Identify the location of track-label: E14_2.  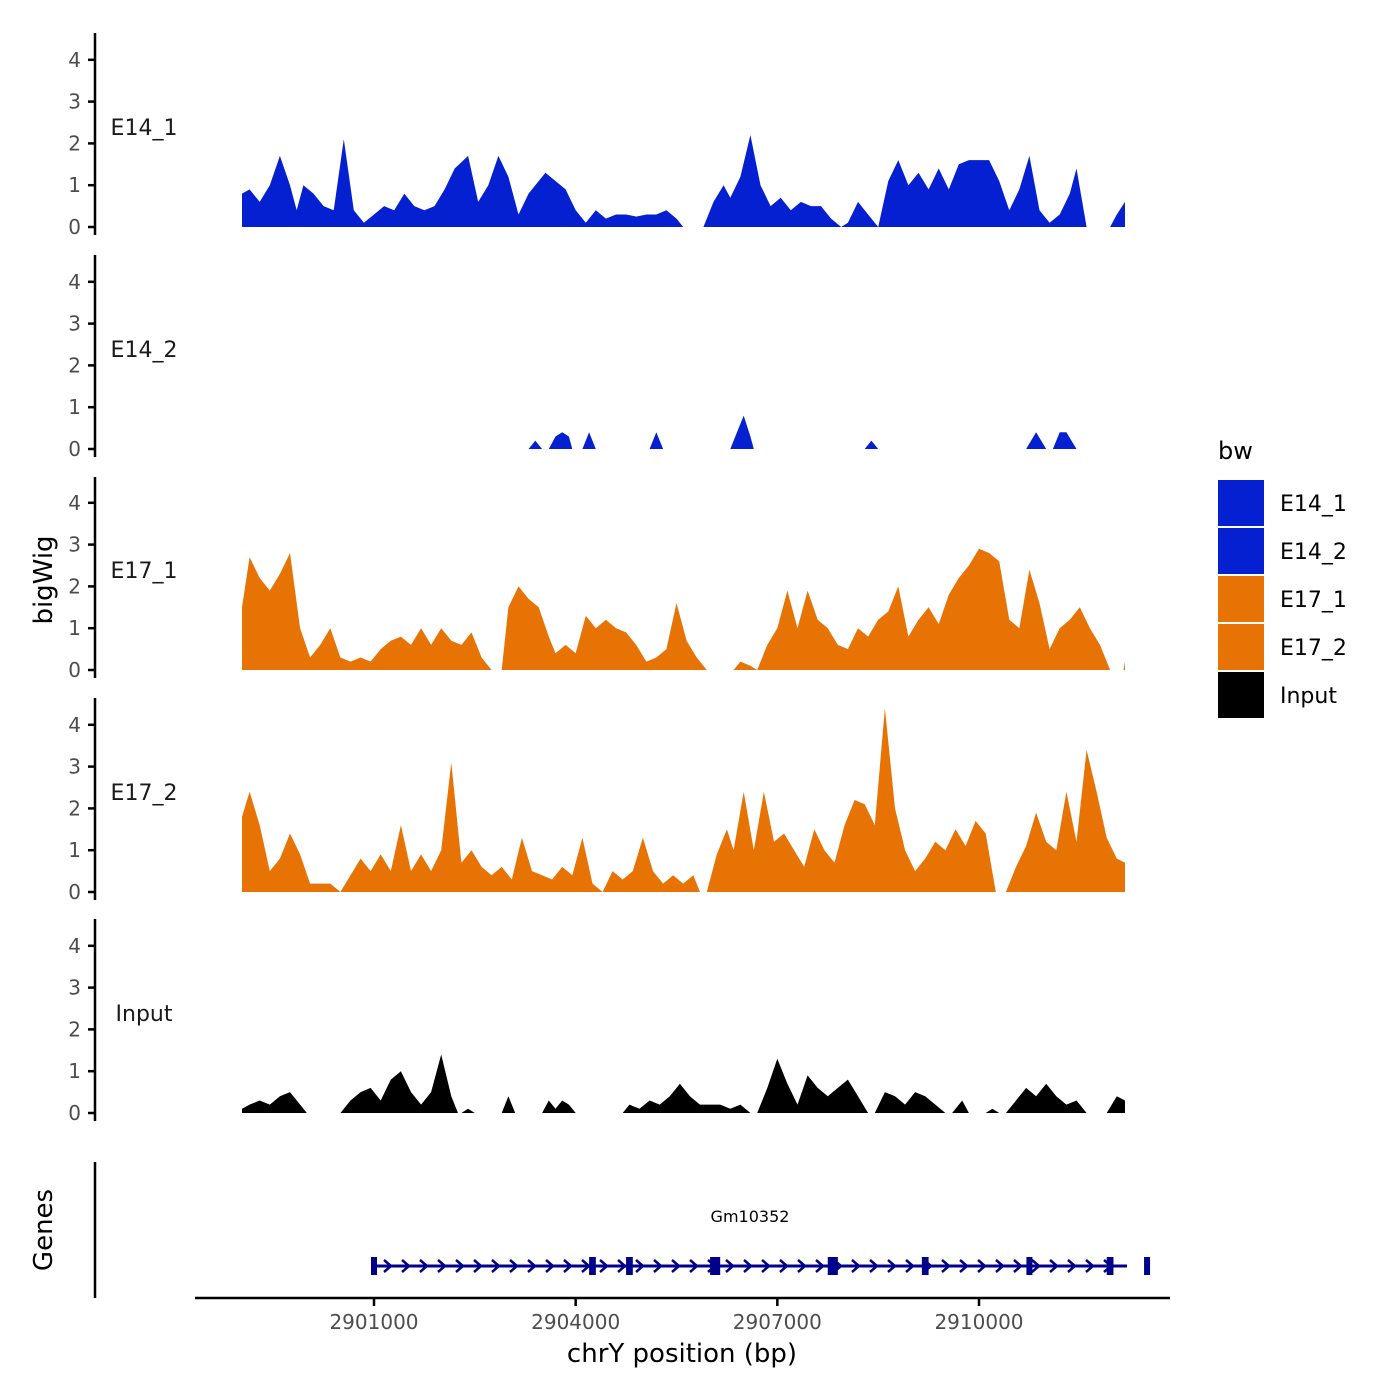
(144, 350).